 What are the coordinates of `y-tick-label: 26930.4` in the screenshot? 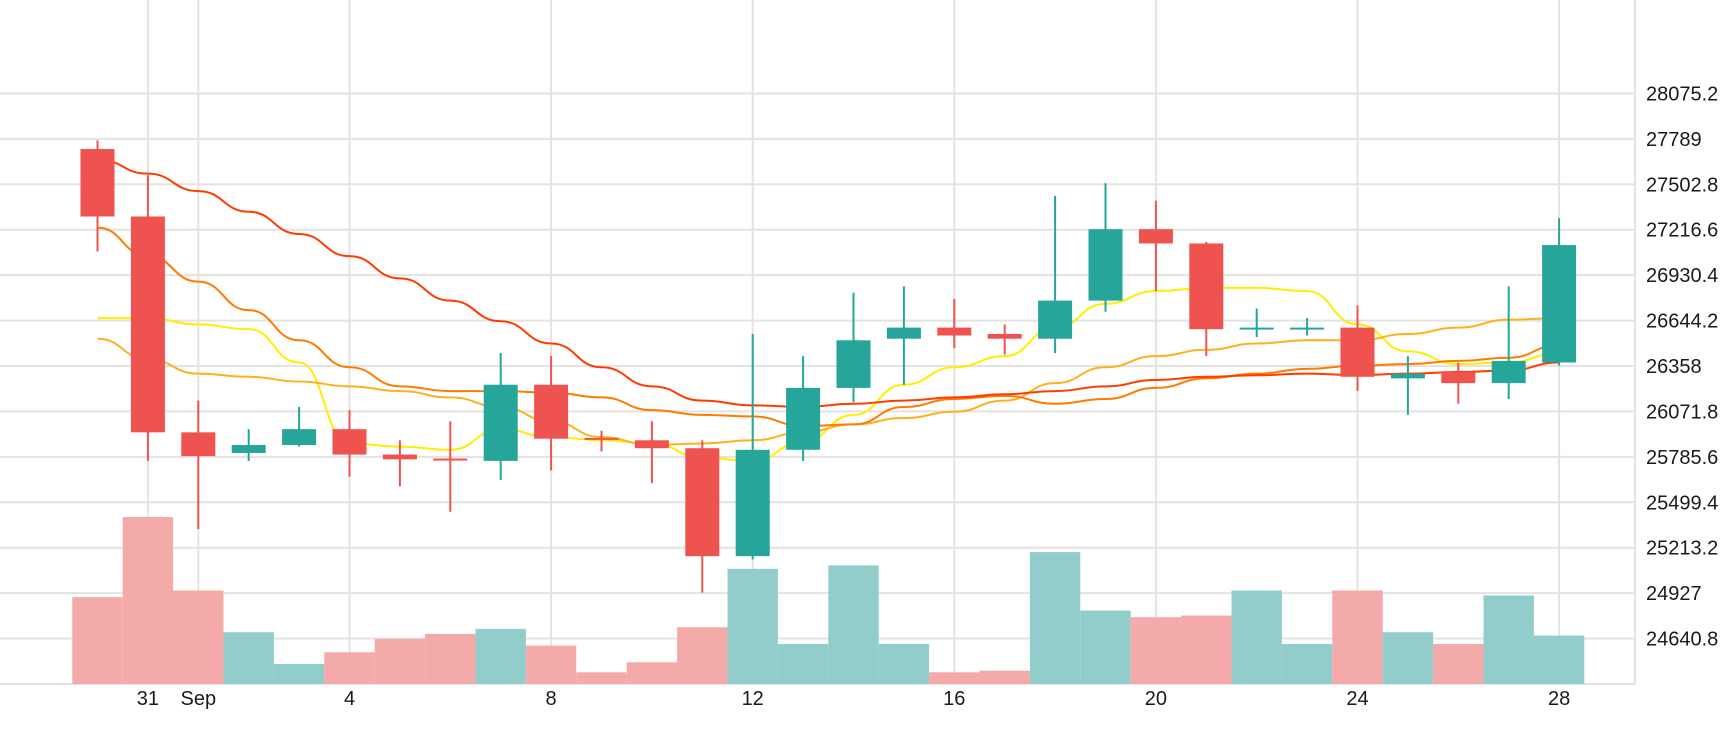 It's located at (1682, 276).